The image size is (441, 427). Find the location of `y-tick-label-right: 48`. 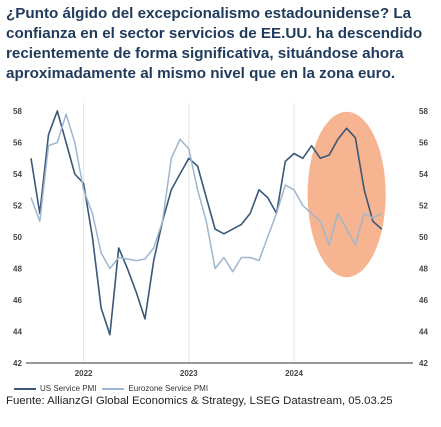

y-tick-label-right: 48 is located at coordinates (423, 269).